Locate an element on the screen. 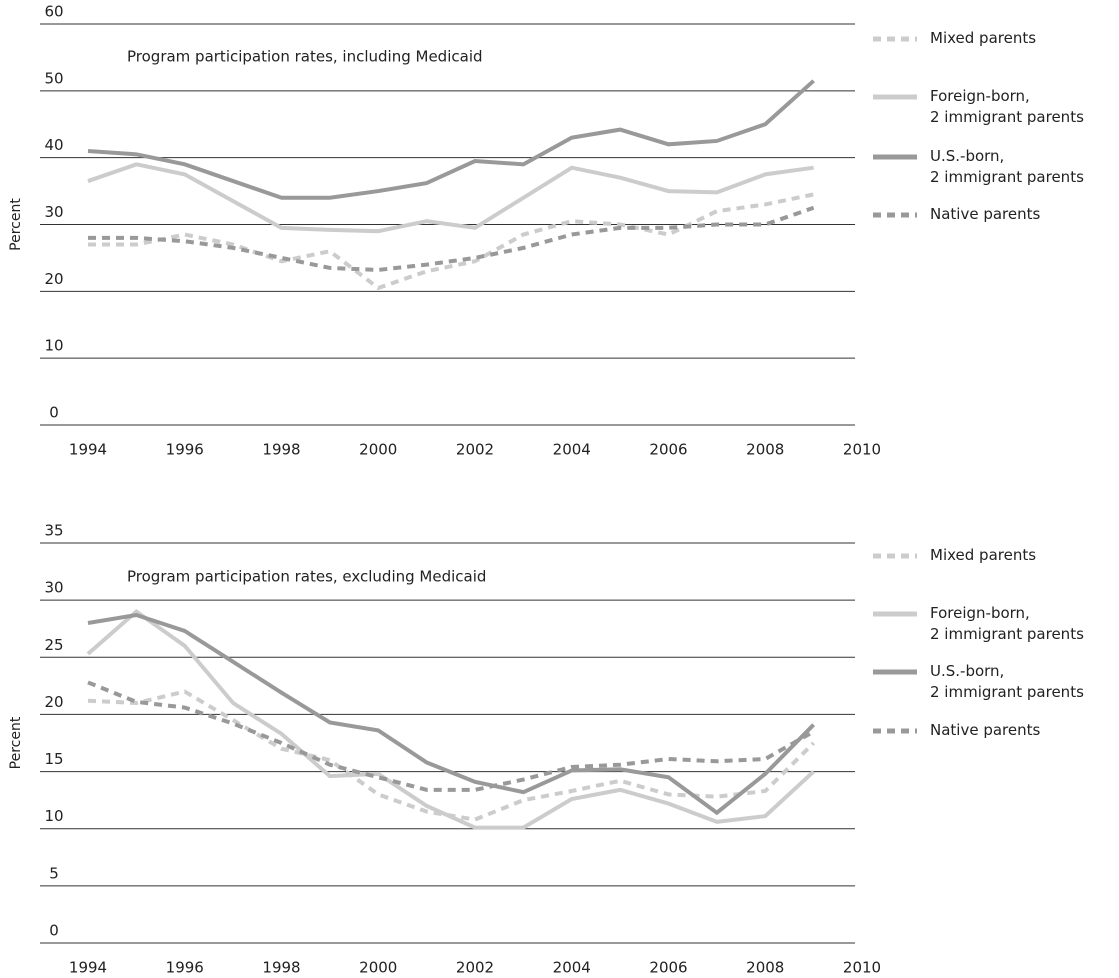 The image size is (1119, 978). y-tick-label: 25 is located at coordinates (53, 645).